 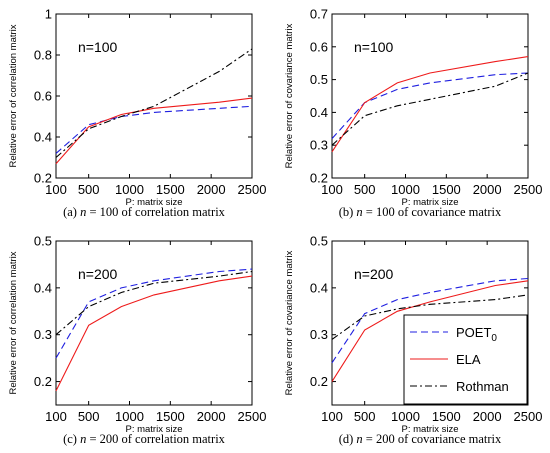 What do you see at coordinates (48, 14) in the screenshot?
I see `y-tick-label: 1` at bounding box center [48, 14].